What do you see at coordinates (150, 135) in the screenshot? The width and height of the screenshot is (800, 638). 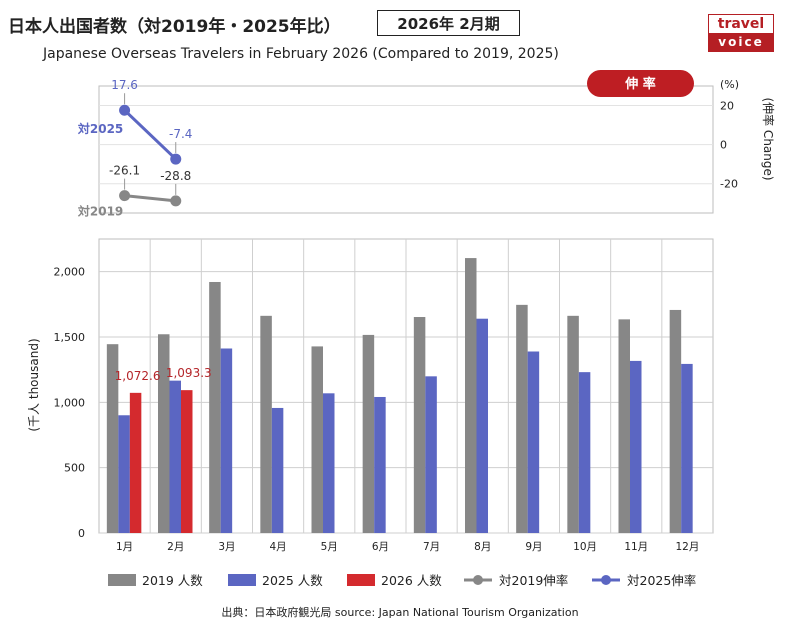 I see `rate-line-対2025` at bounding box center [150, 135].